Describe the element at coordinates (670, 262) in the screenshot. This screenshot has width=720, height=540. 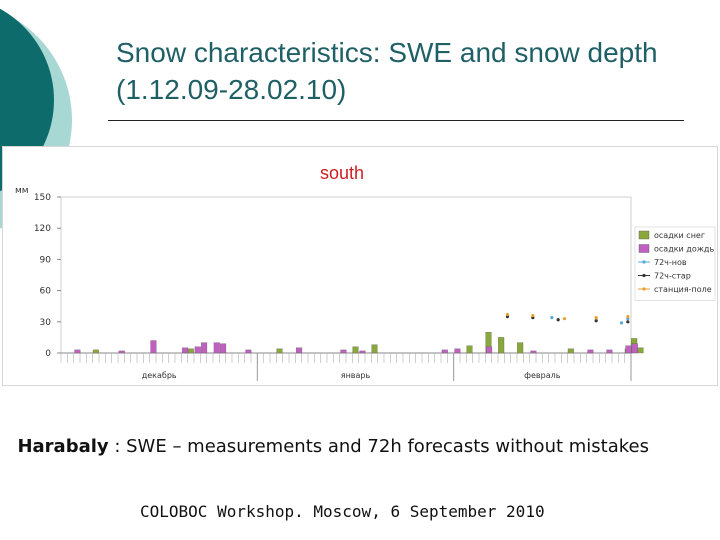
I see `legend-label: 72ч-нов` at that location.